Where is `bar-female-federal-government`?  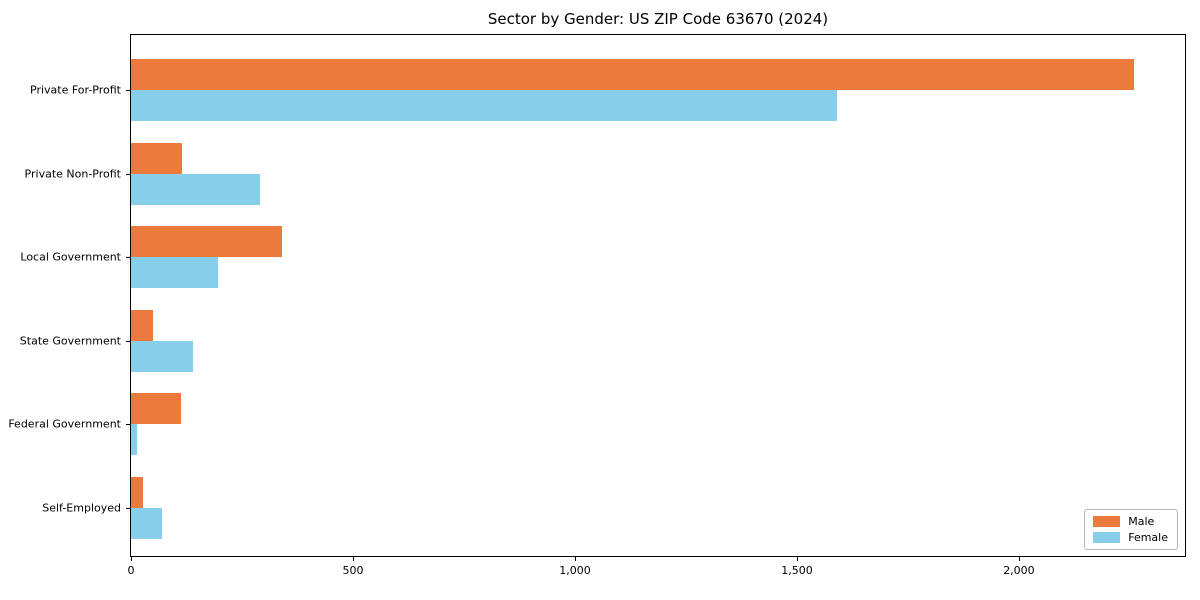 bar-female-federal-government is located at coordinates (134, 440).